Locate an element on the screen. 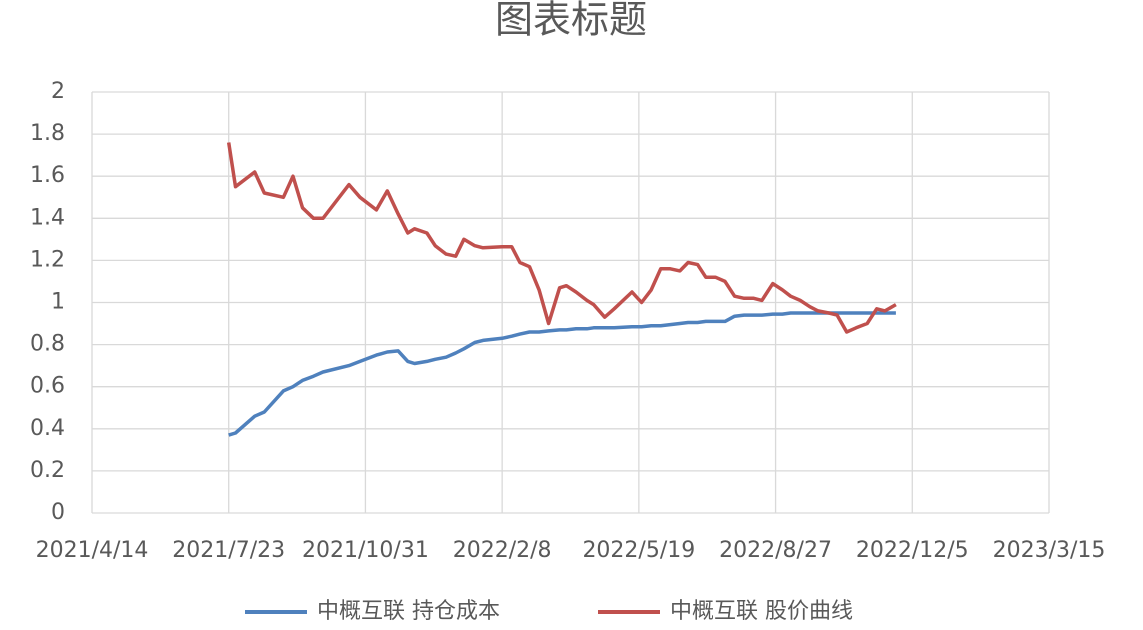 The height and width of the screenshot is (630, 1143). y-tick-label: 0 is located at coordinates (58, 512).